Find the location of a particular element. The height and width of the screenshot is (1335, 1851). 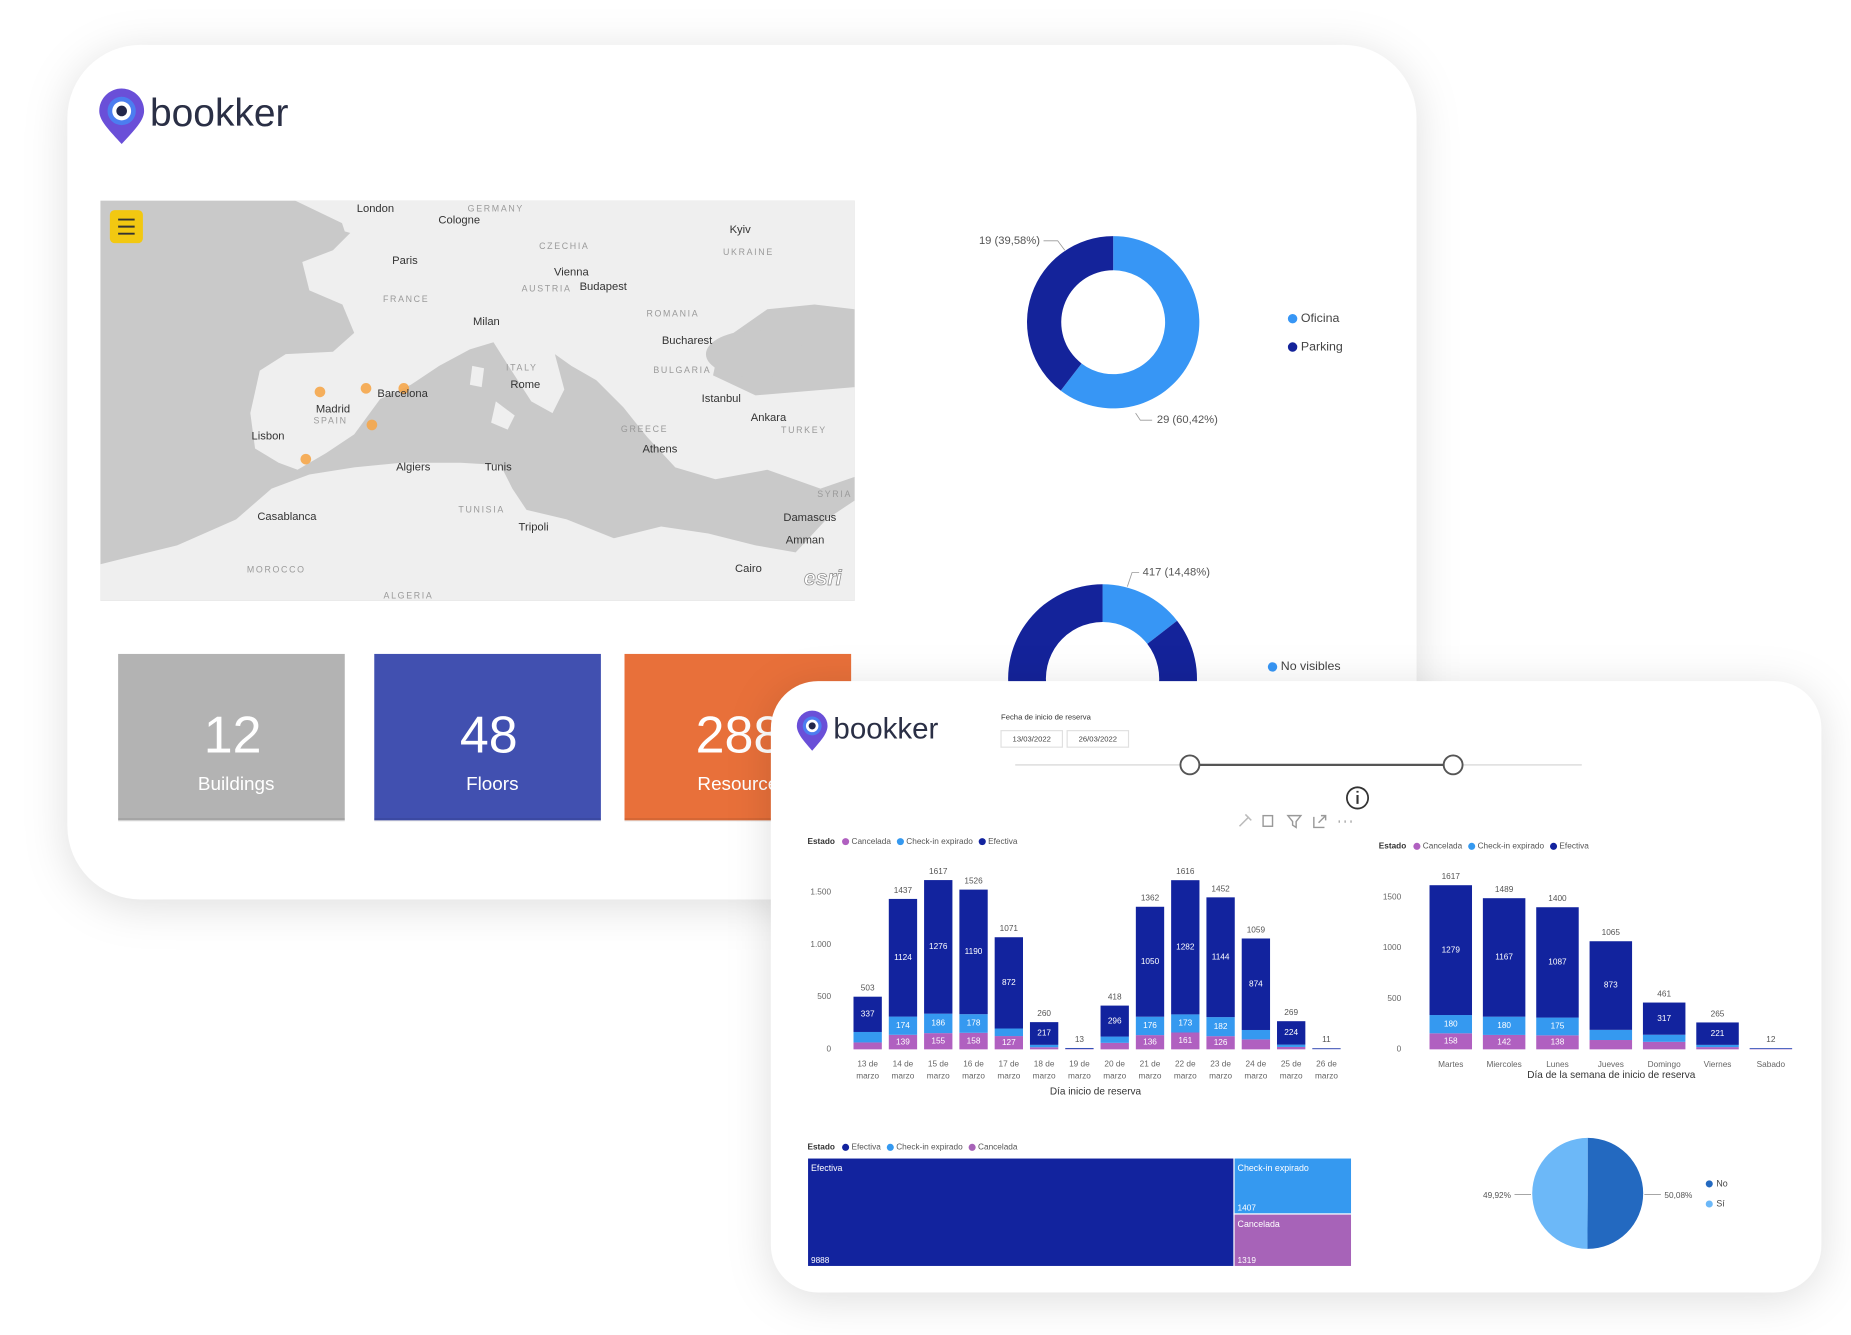

segment-label: 1144 is located at coordinates (1221, 956).